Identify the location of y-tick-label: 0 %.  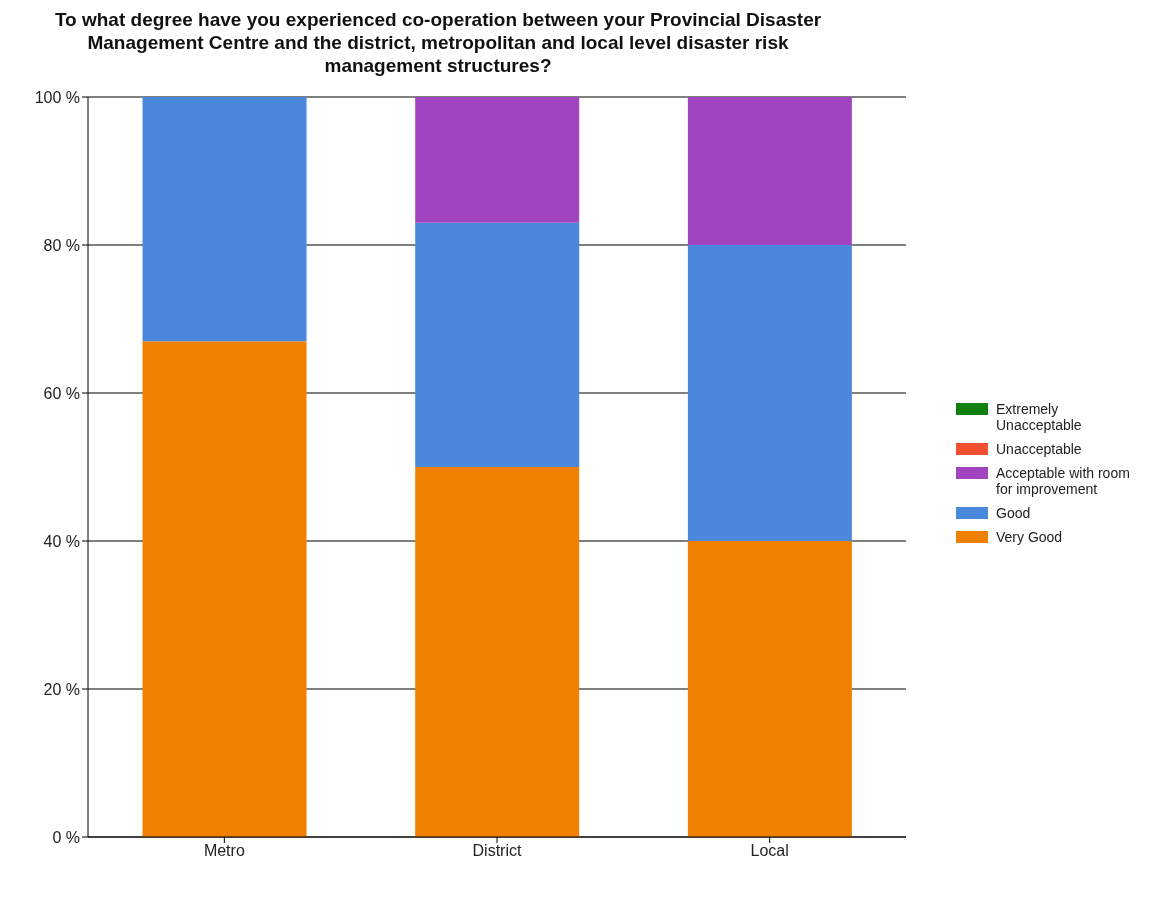
(66, 837).